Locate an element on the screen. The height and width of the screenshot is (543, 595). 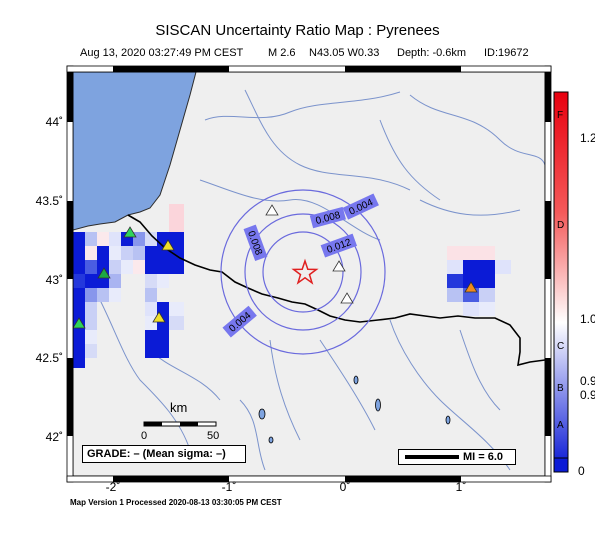
mi-legend: MI = 6.0 is located at coordinates (457, 457).